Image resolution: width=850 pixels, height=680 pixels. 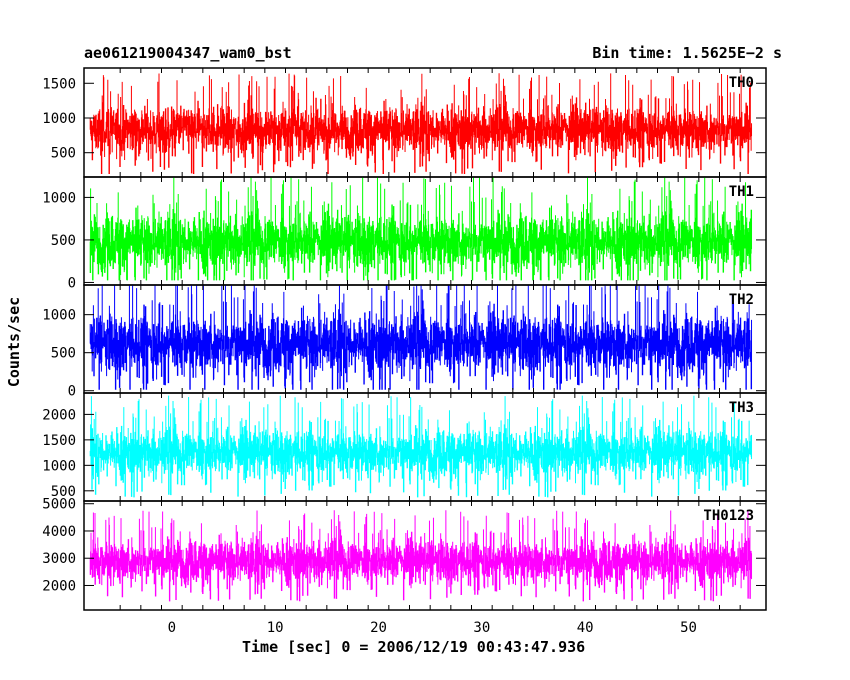 I want to click on y-tick-label: 4000, so click(x=59, y=532).